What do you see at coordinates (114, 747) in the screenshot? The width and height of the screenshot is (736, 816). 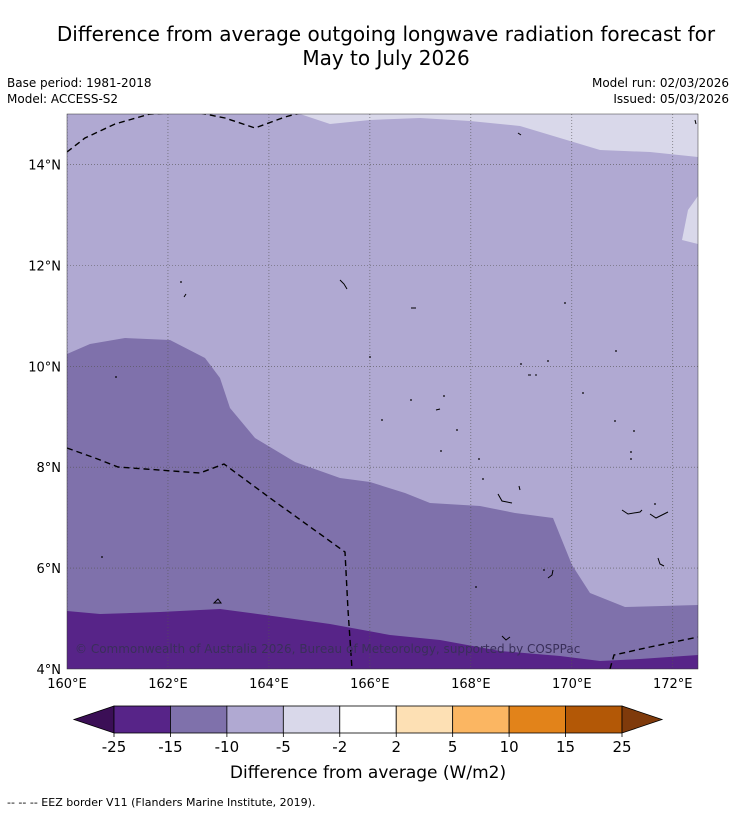 I see `colorbar-tick-label: -25` at bounding box center [114, 747].